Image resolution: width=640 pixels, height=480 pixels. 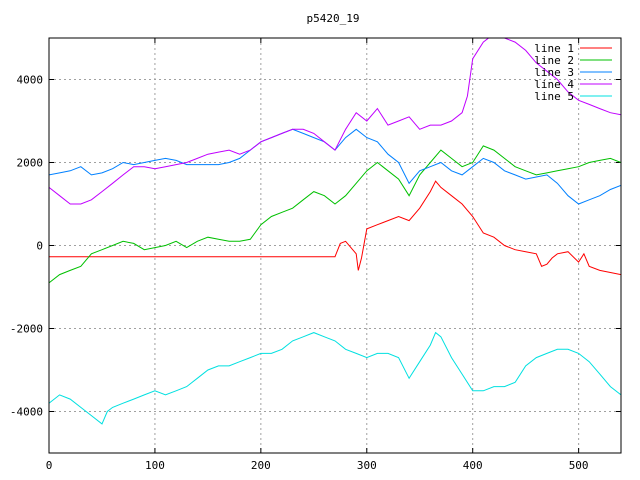 What do you see at coordinates (473, 465) in the screenshot?
I see `x-tick-label: 400` at bounding box center [473, 465].